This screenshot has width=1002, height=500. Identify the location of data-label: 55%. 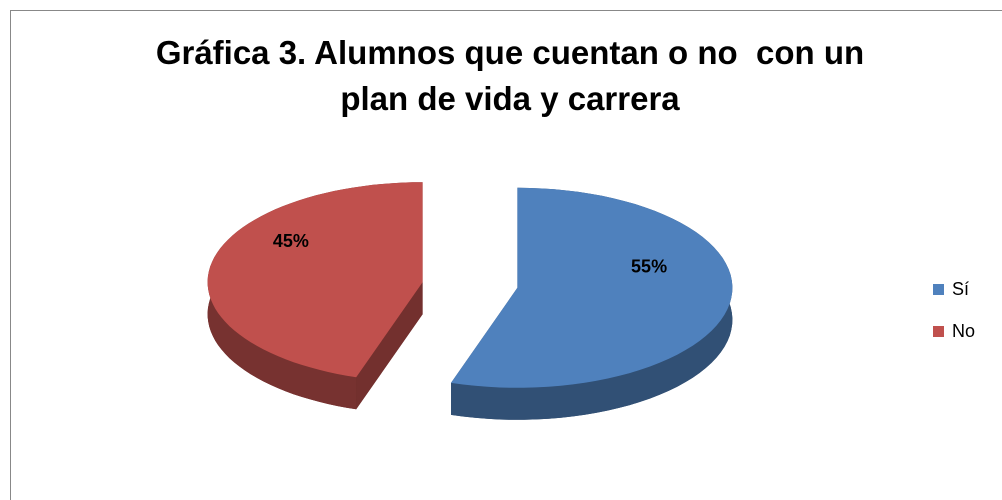
(649, 266).